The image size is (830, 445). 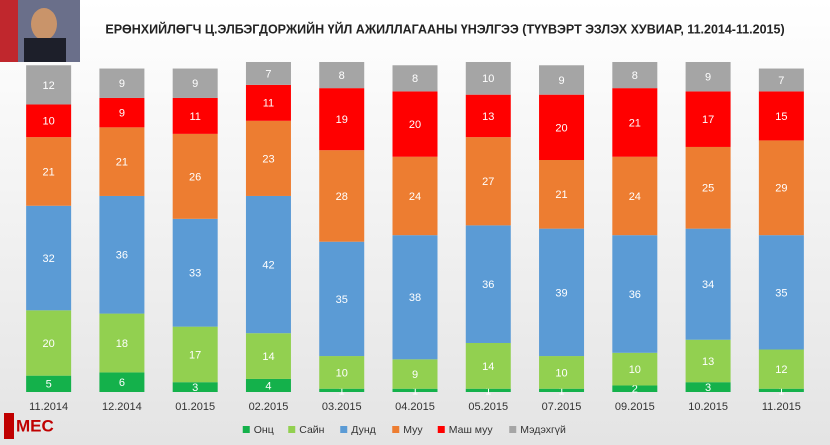 I want to click on value-label: 25, so click(x=708, y=189).